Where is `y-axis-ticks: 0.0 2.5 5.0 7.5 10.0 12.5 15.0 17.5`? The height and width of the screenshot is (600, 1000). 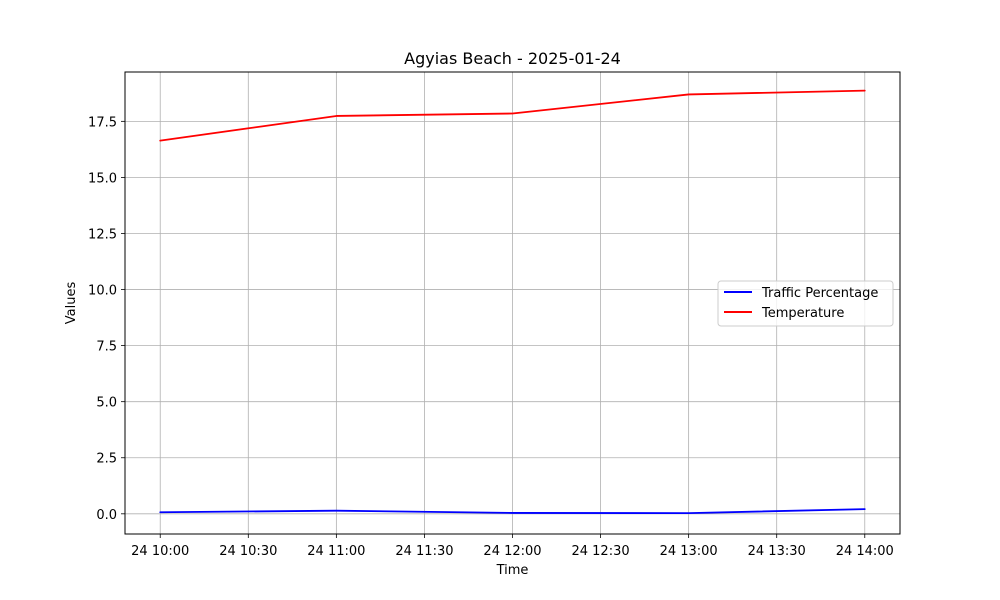 y-axis-ticks: 0.0 2.5 5.0 7.5 10.0 12.5 15.0 17.5 is located at coordinates (106, 319).